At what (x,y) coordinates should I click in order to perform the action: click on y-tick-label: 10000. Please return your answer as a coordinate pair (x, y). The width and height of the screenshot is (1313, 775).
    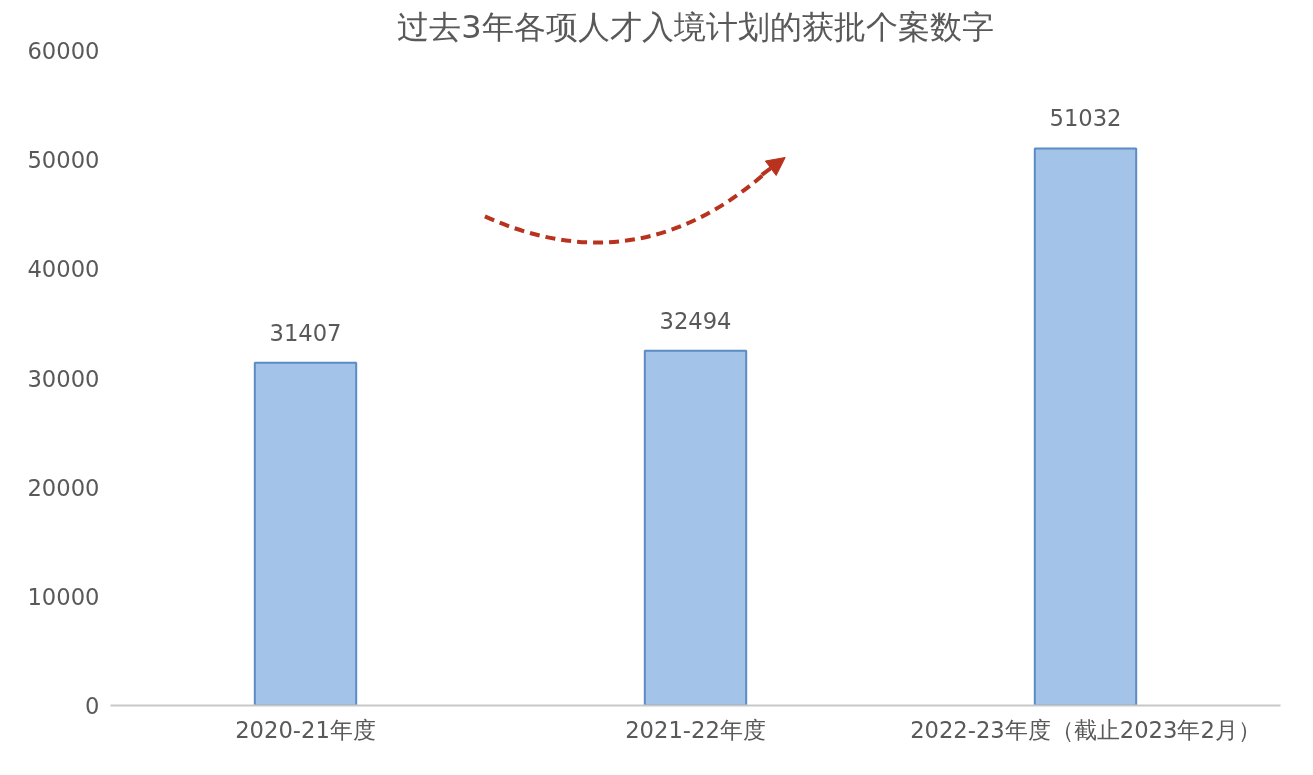
    Looking at the image, I should click on (63, 596).